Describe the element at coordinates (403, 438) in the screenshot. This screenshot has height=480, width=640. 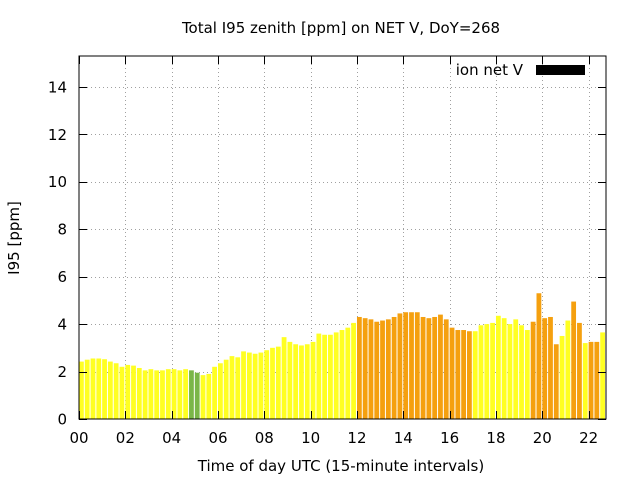
I see `x-tick-label: 14` at that location.